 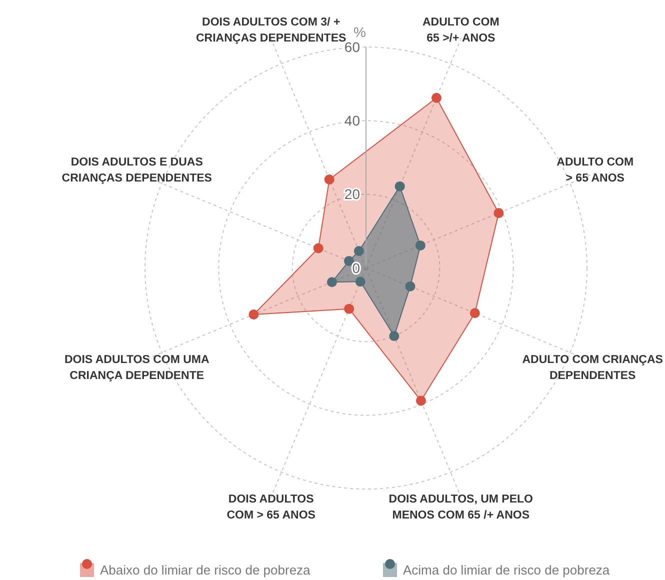 What do you see at coordinates (271, 507) in the screenshot?
I see `spoke-label: DOIS ADULTOS COM > 65 ANOS` at bounding box center [271, 507].